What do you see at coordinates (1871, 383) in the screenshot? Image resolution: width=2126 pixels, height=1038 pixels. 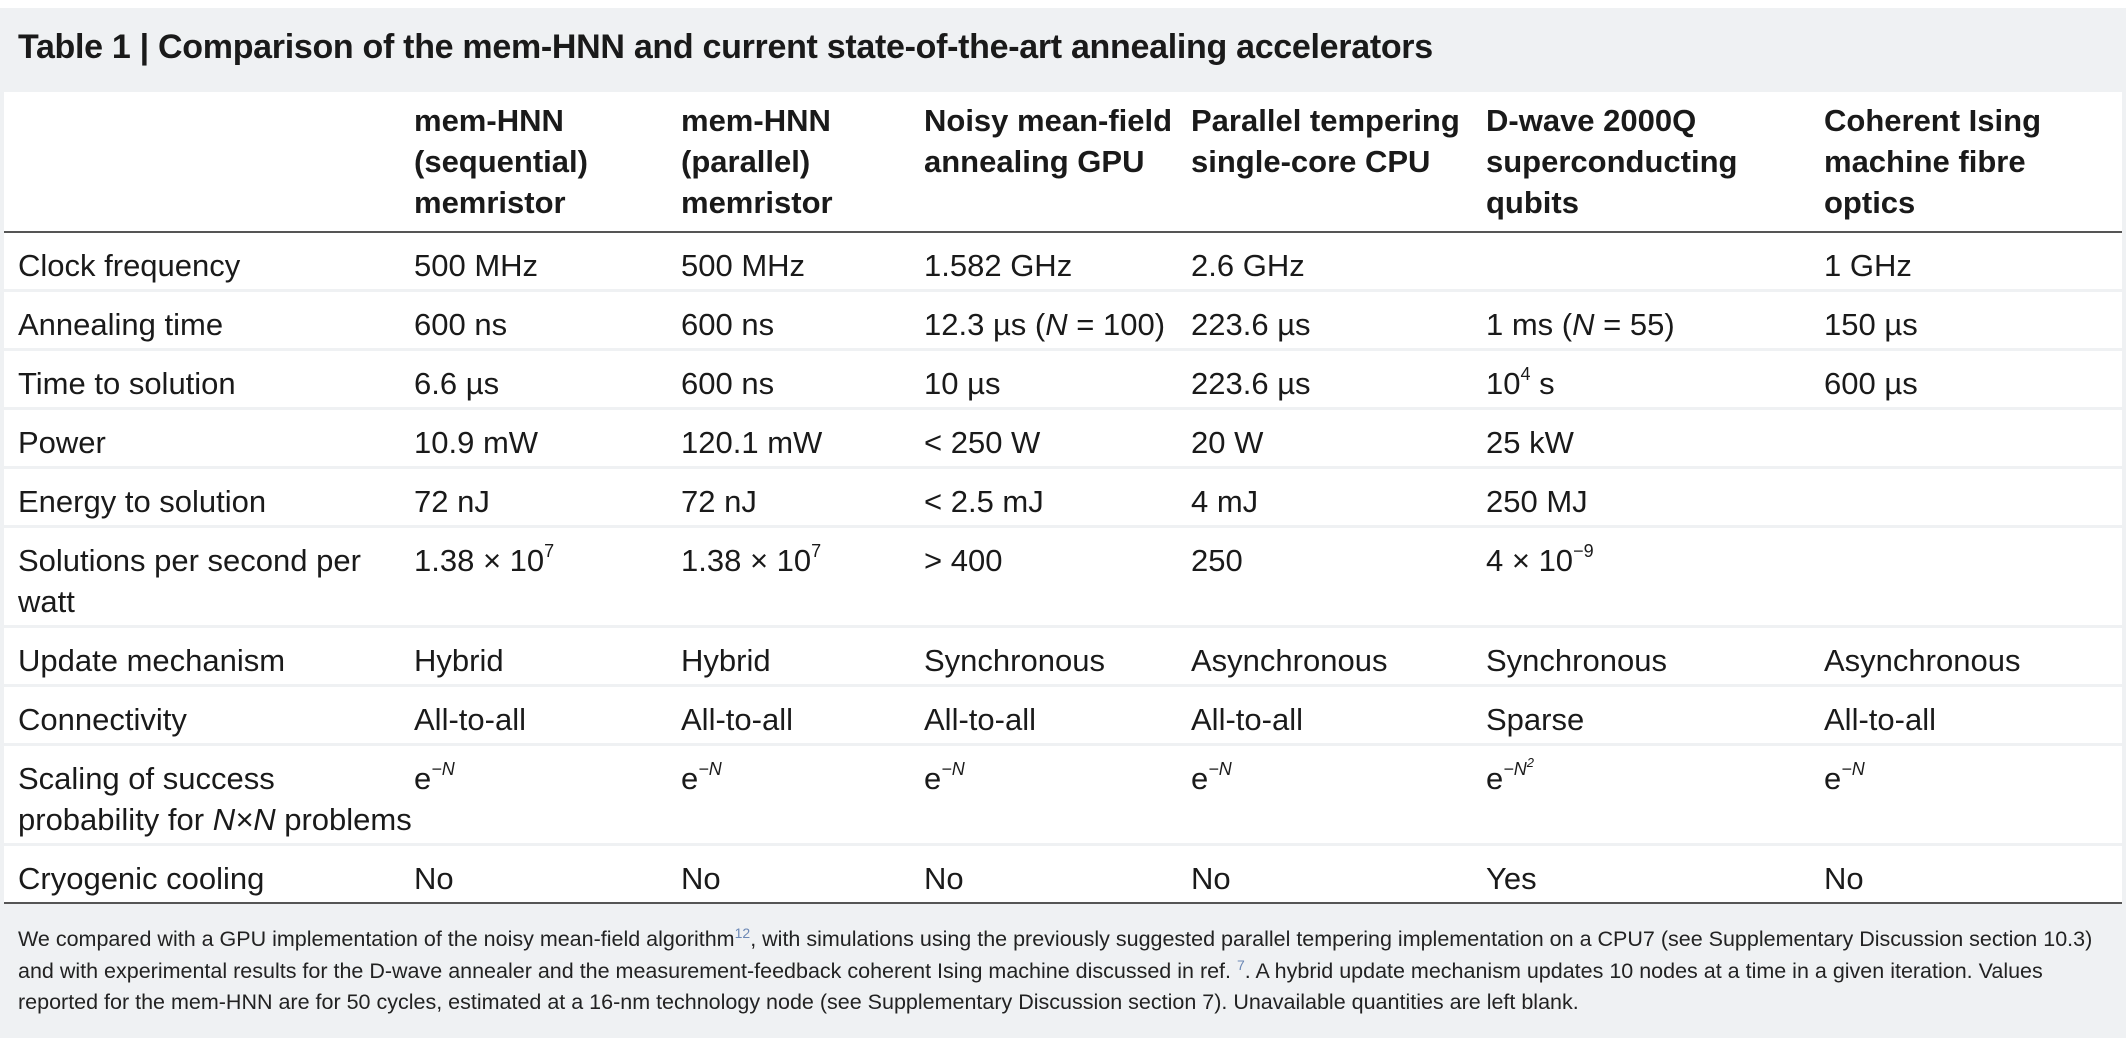 I see `table-cell: 600 µs` at bounding box center [1871, 383].